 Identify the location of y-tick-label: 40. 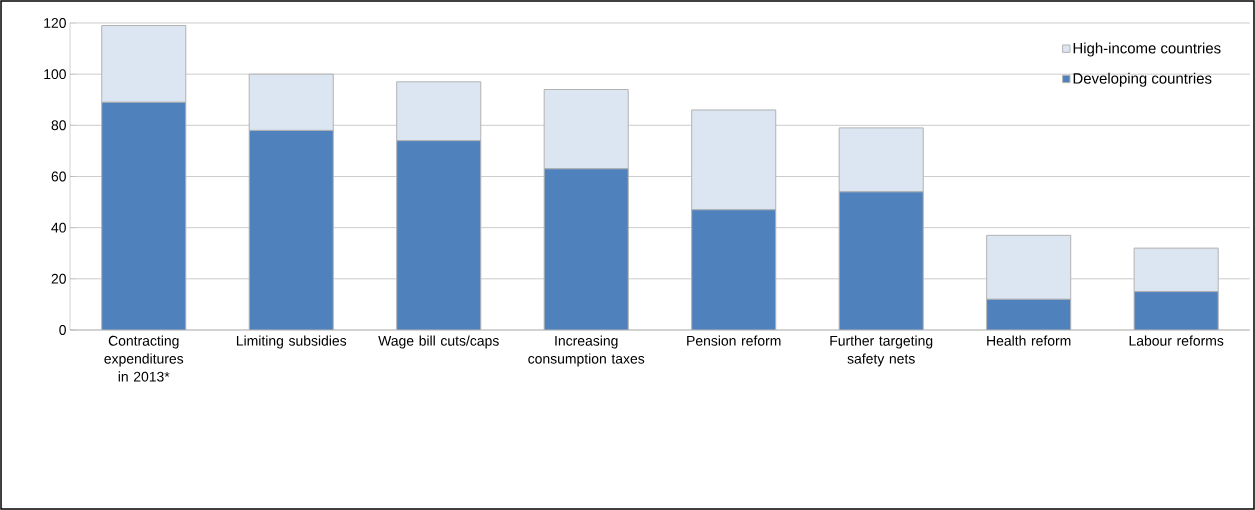
(58, 227).